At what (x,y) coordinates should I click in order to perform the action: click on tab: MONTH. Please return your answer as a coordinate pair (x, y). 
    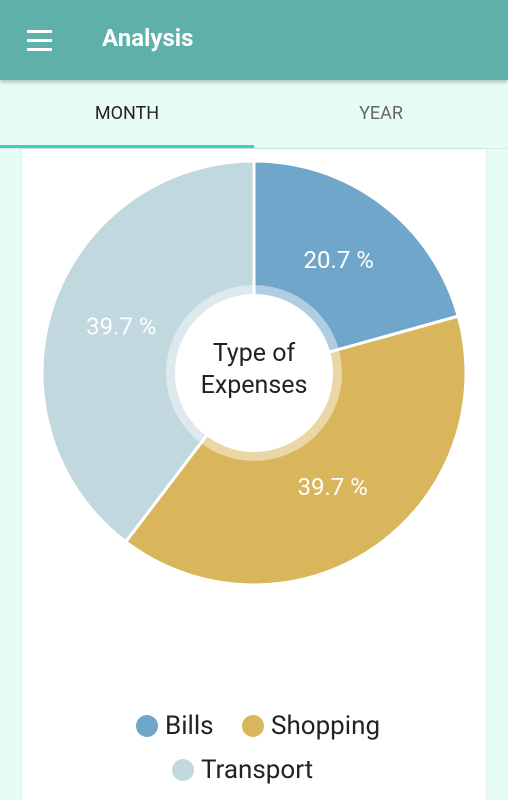
    Looking at the image, I should click on (127, 114).